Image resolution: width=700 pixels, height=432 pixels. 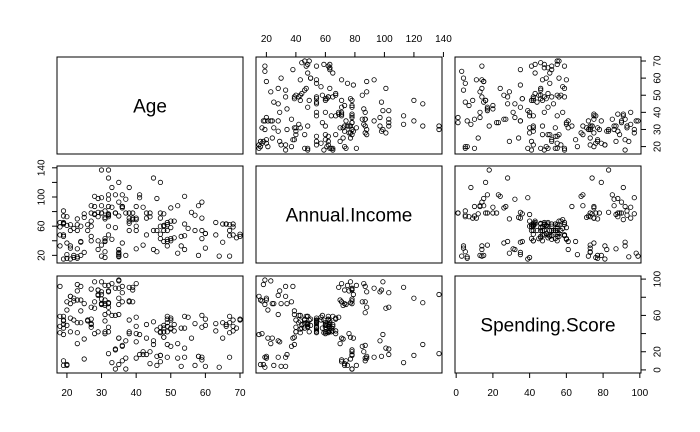 I want to click on panel-annual-income-vs-annual-income, so click(x=349, y=214).